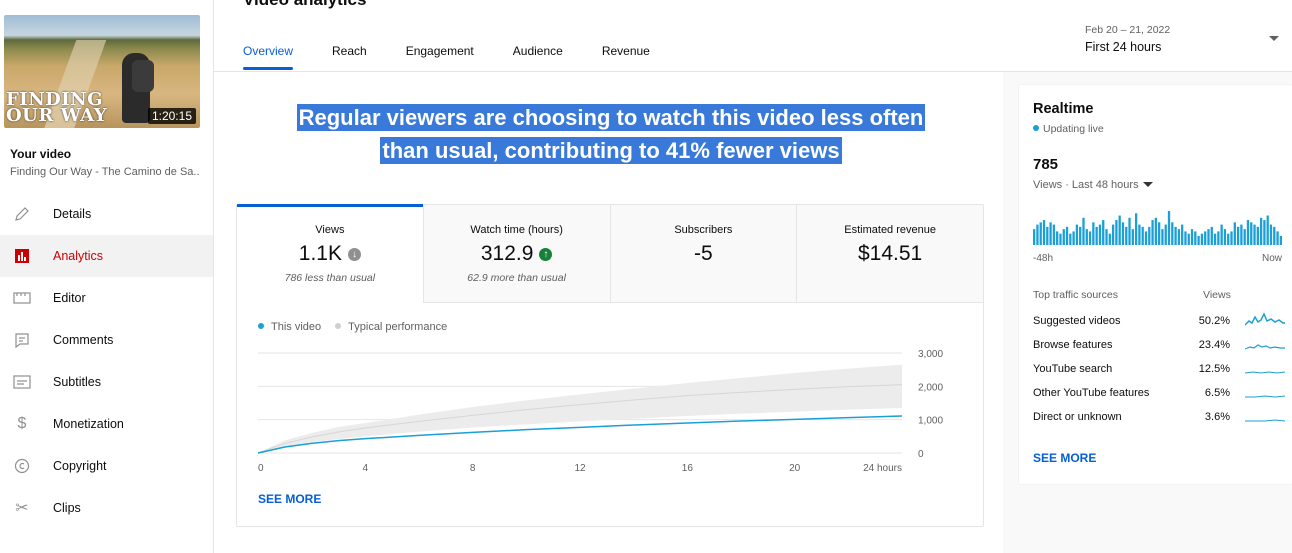 This screenshot has width=1292, height=553. What do you see at coordinates (143, 76) in the screenshot?
I see `thumbnail-backpack` at bounding box center [143, 76].